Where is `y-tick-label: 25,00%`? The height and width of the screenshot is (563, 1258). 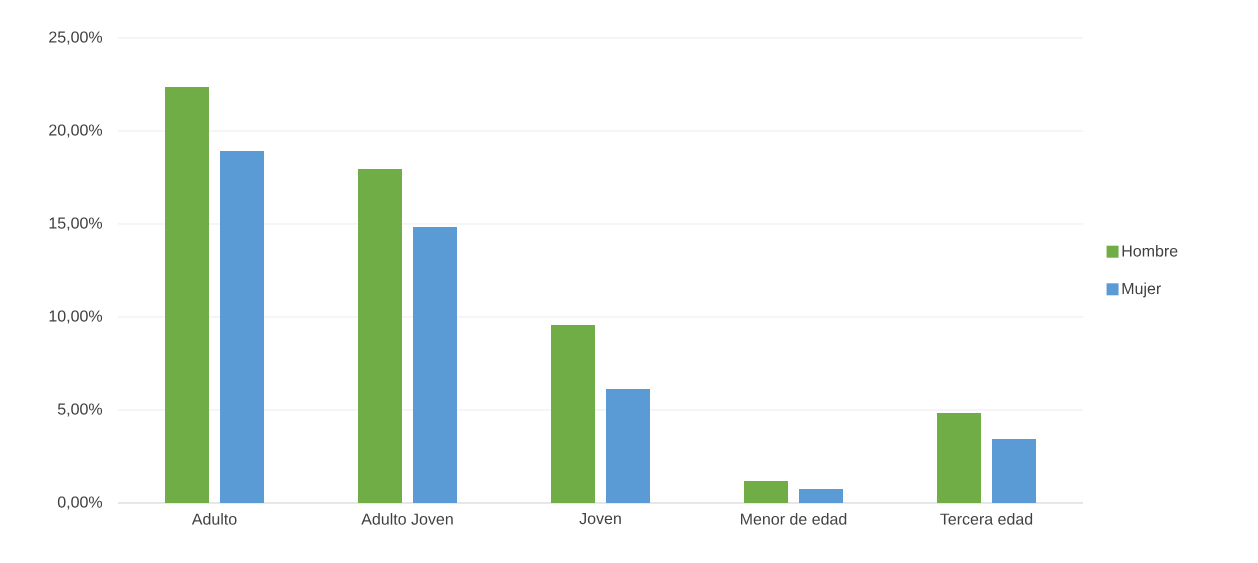 y-tick-label: 25,00% is located at coordinates (76, 38).